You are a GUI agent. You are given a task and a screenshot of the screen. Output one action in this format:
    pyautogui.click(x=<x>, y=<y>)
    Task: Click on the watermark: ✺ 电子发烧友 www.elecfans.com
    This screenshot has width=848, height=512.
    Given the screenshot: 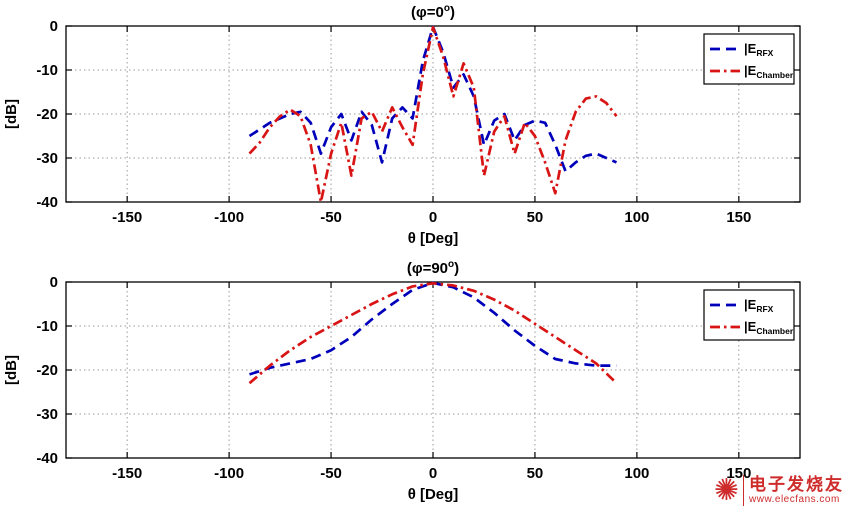 What is the action you would take?
    pyautogui.click(x=779, y=490)
    